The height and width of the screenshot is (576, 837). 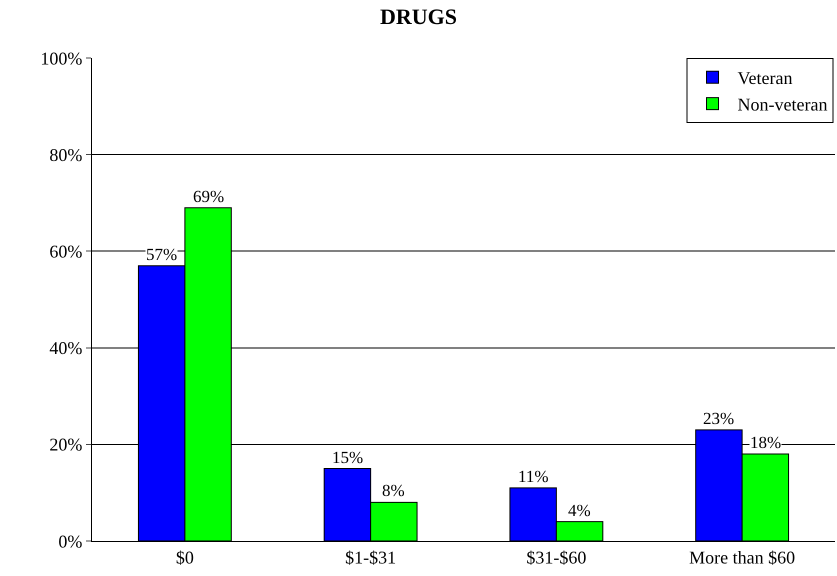 I want to click on data-label: 69%, so click(x=208, y=196).